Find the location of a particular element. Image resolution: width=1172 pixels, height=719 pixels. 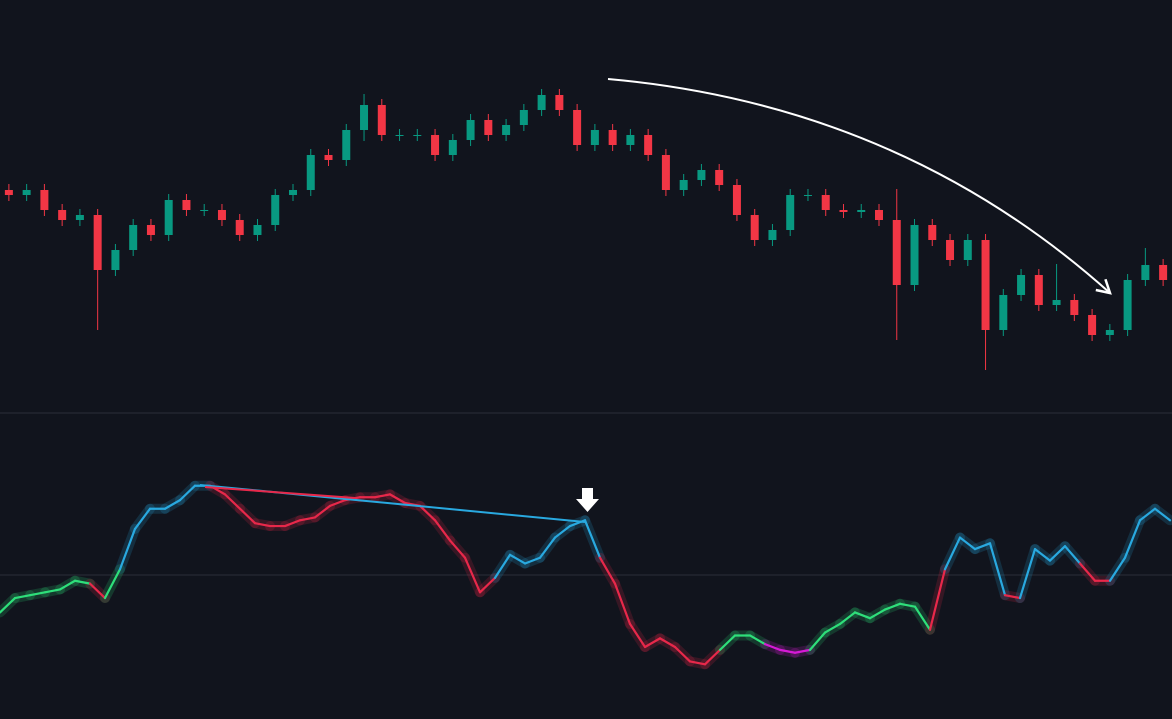

trend-arrow is located at coordinates (859, 186).